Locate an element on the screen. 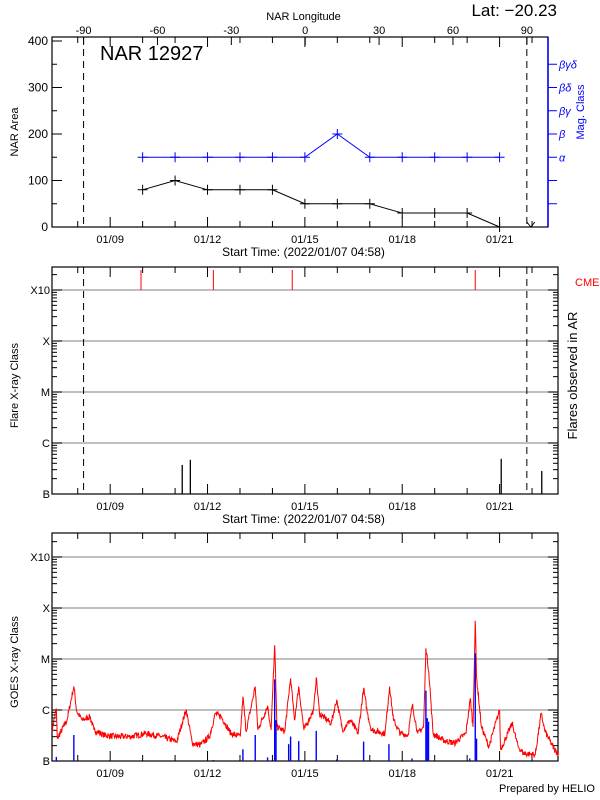  longitude-axis-title: NAR Longitude is located at coordinates (303, 17).